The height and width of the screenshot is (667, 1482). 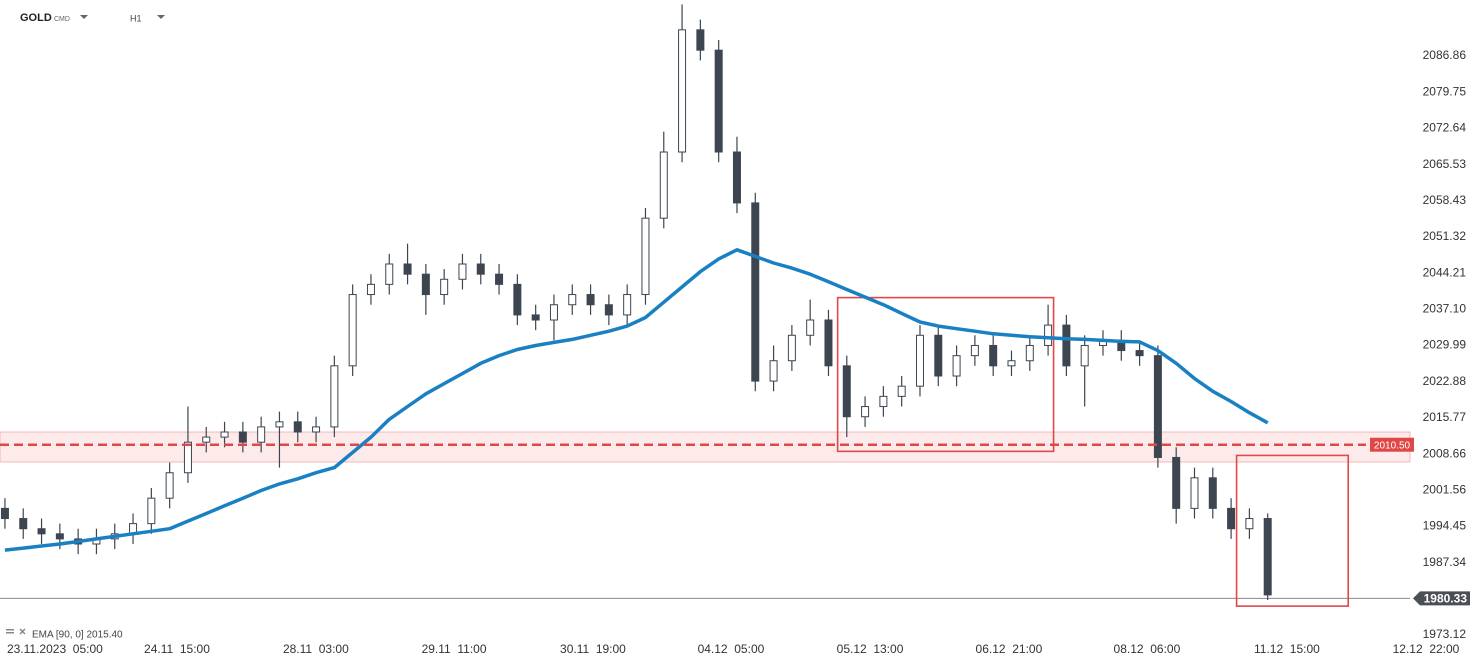 I want to click on level-label: 2010.50, so click(x=1392, y=445).